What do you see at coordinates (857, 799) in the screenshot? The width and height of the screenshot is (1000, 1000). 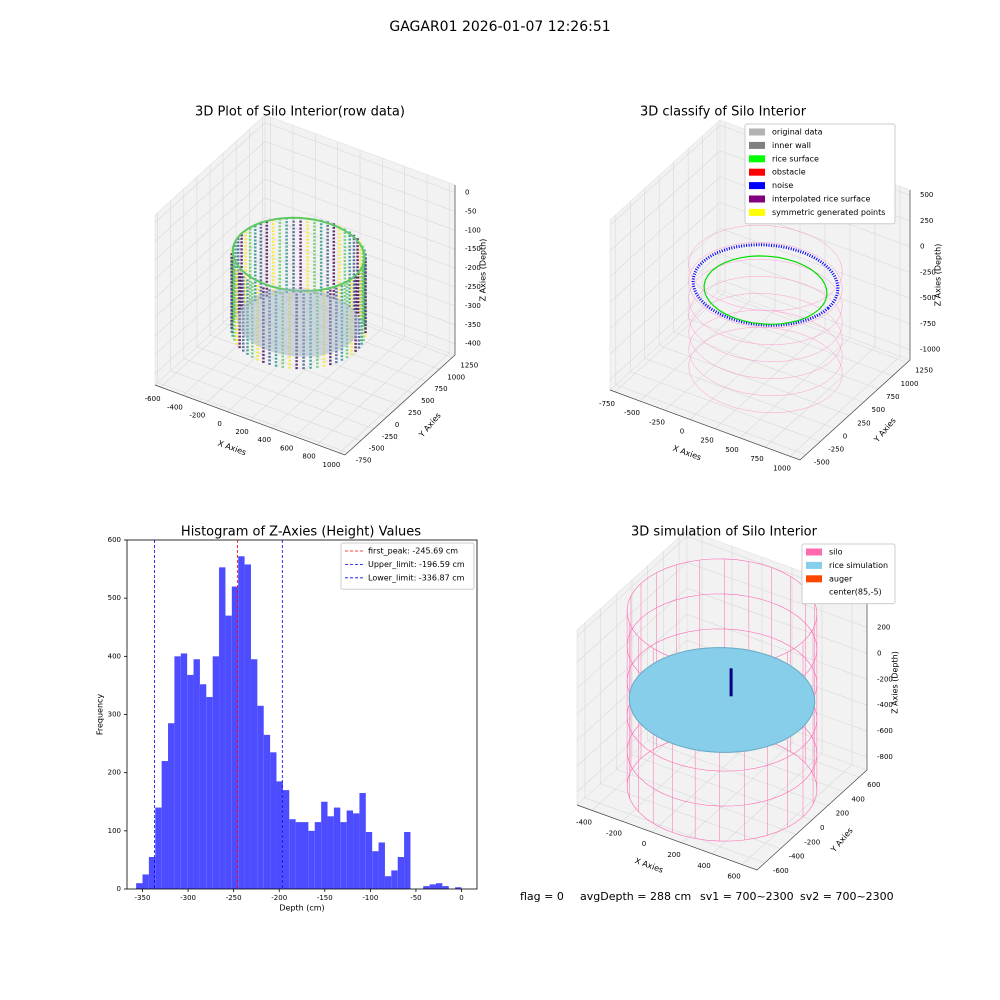 I see `y-tick-label: 400` at bounding box center [857, 799].